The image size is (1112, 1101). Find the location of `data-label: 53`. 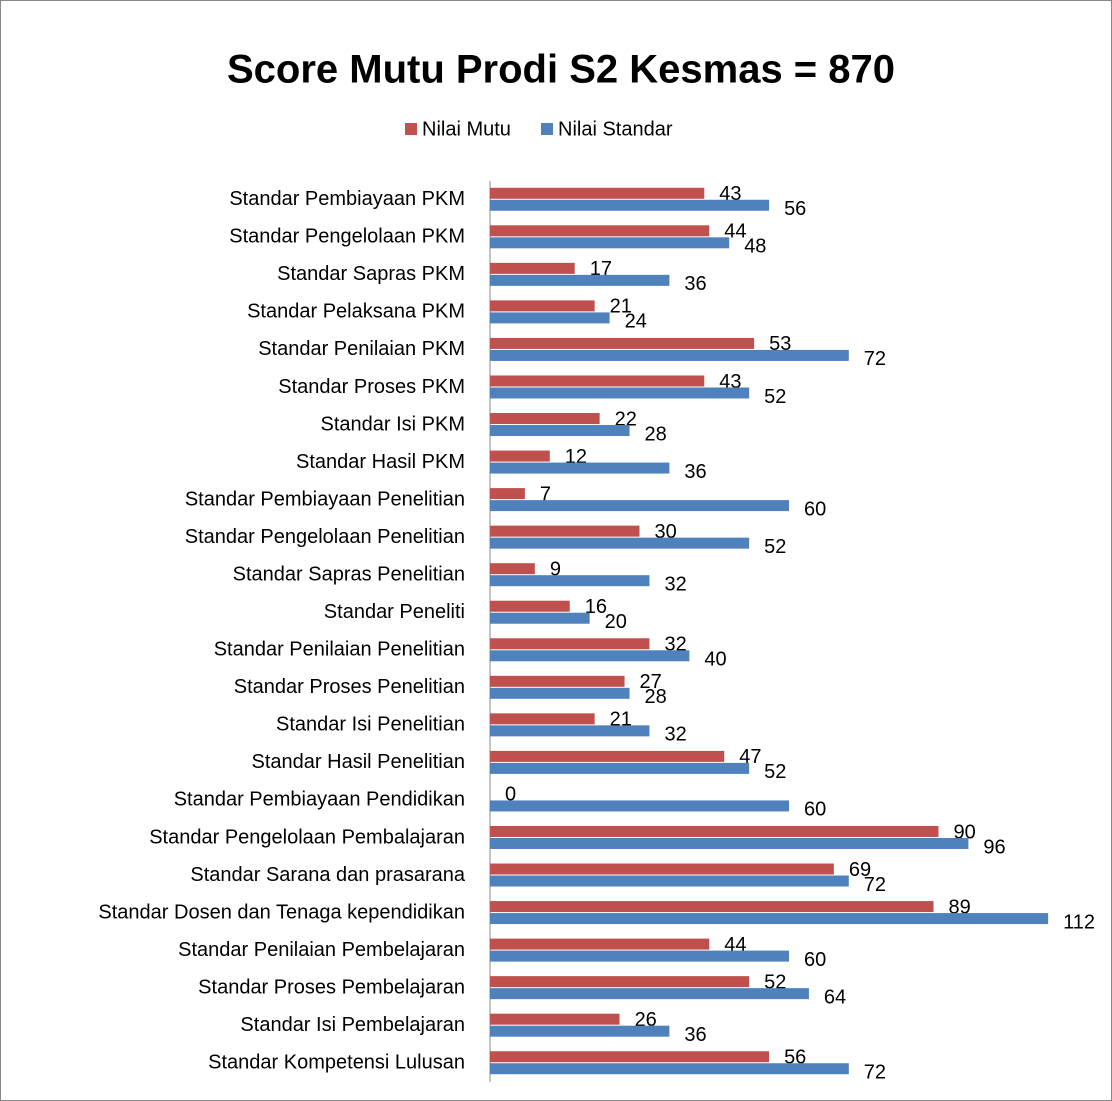

data-label: 53 is located at coordinates (780, 344).